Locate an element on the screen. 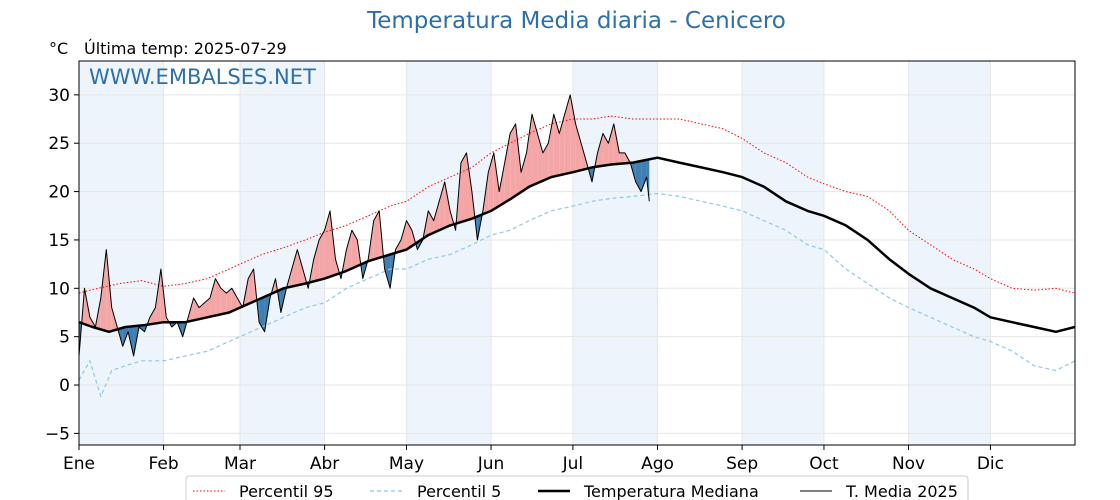  y-axis: −5 0 5 10 15 20 25 30 is located at coordinates (62, 265).